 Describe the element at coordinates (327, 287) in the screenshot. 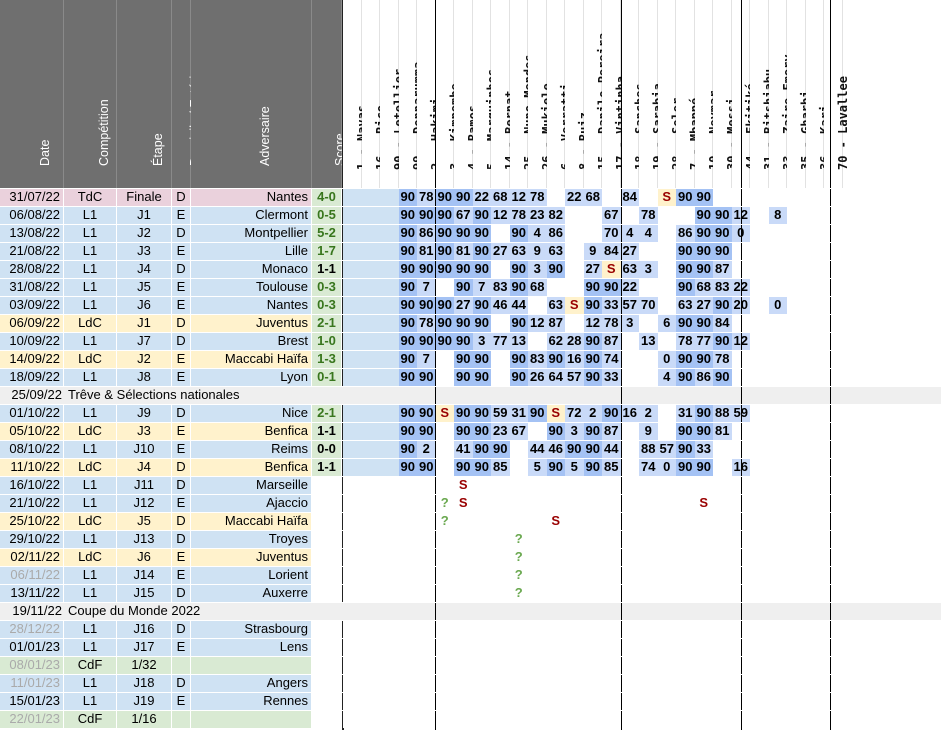

I see `match-score: 0-3` at that location.